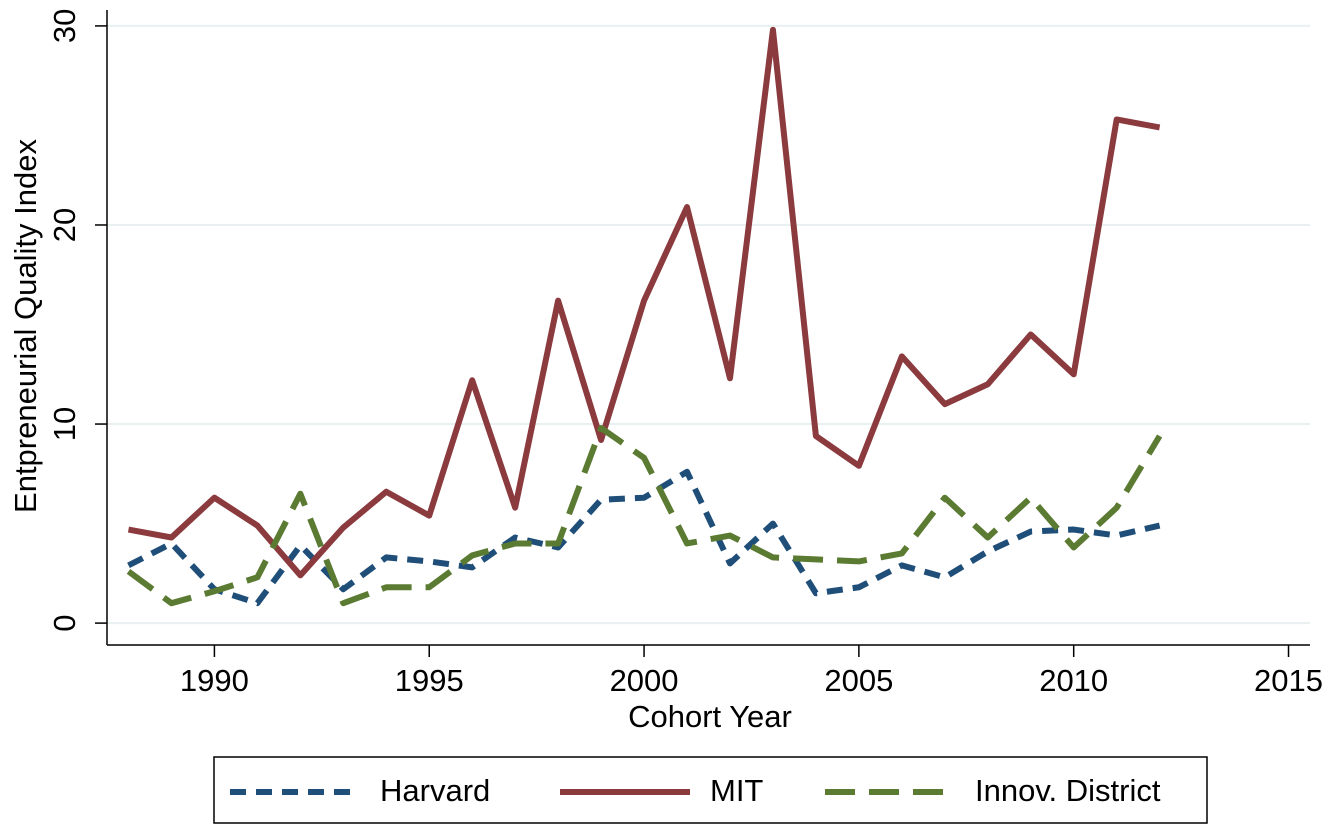 This screenshot has height=825, width=1338. I want to click on legend-label: MIT, so click(736, 790).